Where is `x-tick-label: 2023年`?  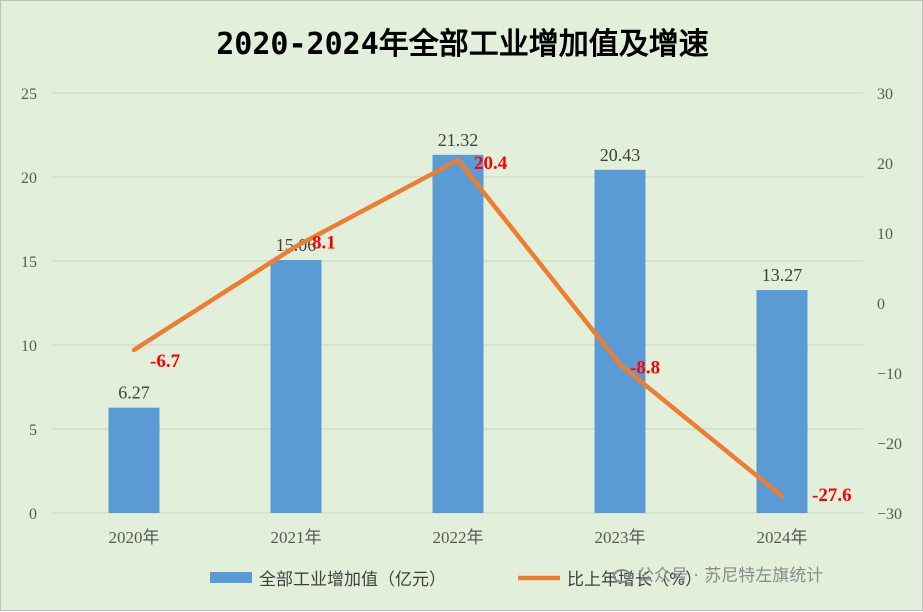 x-tick-label: 2023年 is located at coordinates (620, 537).